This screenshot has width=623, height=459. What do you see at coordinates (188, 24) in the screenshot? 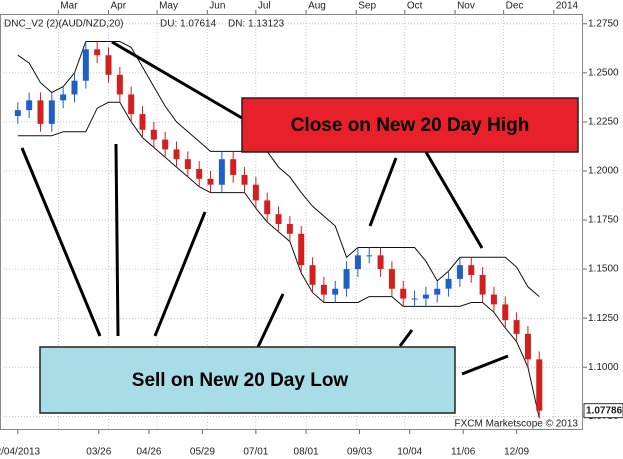
I see `legend-du: DU: 1.07614` at bounding box center [188, 24].